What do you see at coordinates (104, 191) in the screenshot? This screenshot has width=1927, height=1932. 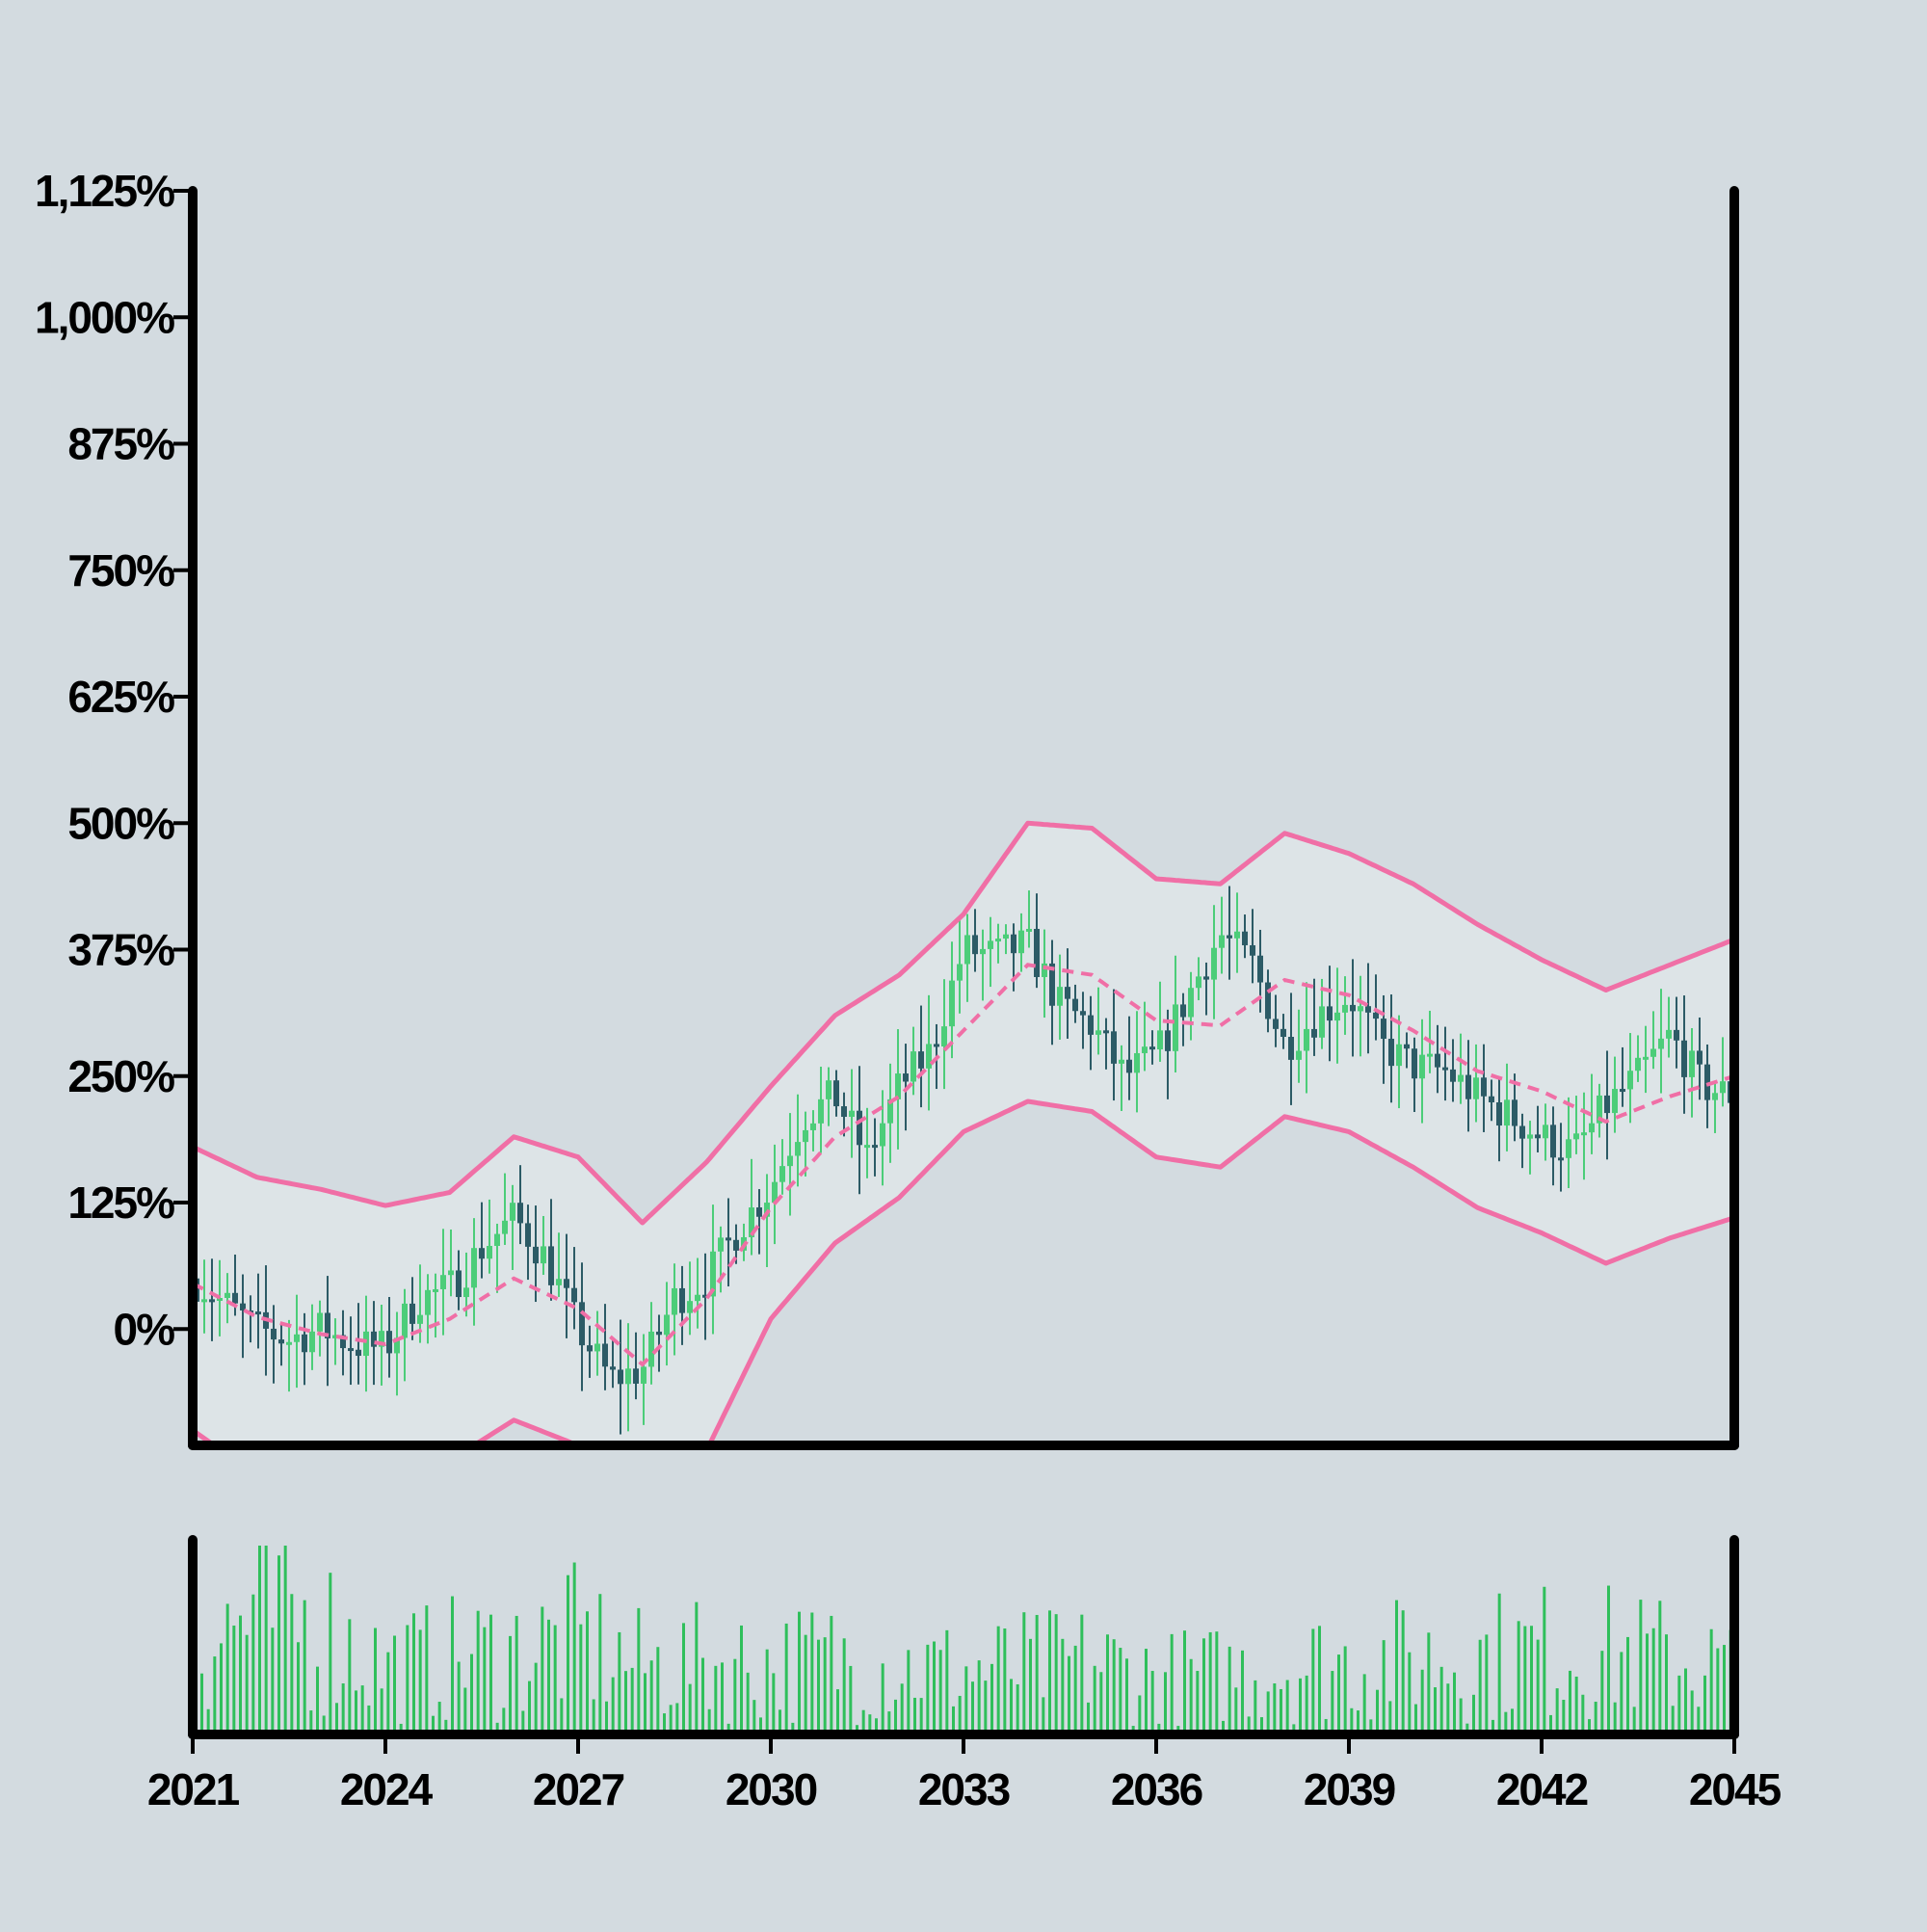 I see `y-tick-label: 1,125%` at bounding box center [104, 191].